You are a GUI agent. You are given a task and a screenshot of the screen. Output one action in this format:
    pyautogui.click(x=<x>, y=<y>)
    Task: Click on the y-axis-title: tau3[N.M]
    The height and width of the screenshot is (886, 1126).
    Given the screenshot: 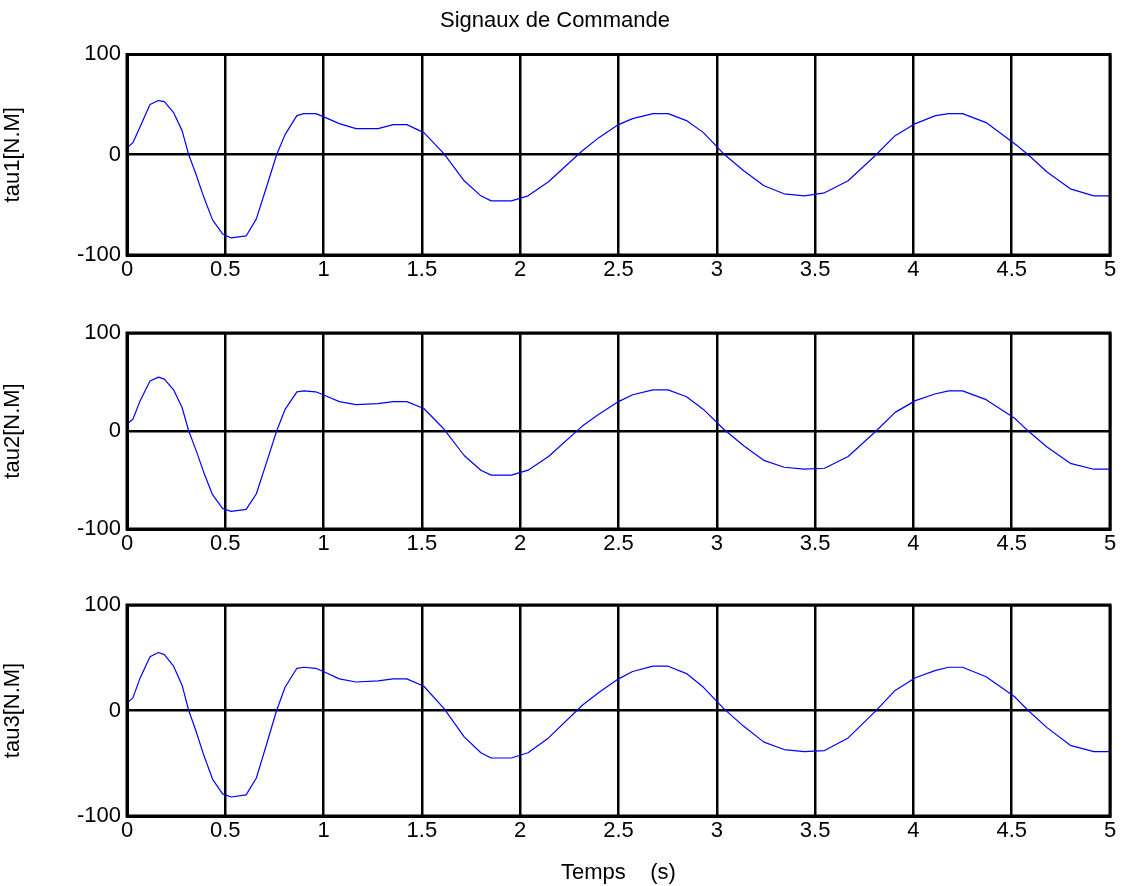 What is the action you would take?
    pyautogui.click(x=12, y=710)
    